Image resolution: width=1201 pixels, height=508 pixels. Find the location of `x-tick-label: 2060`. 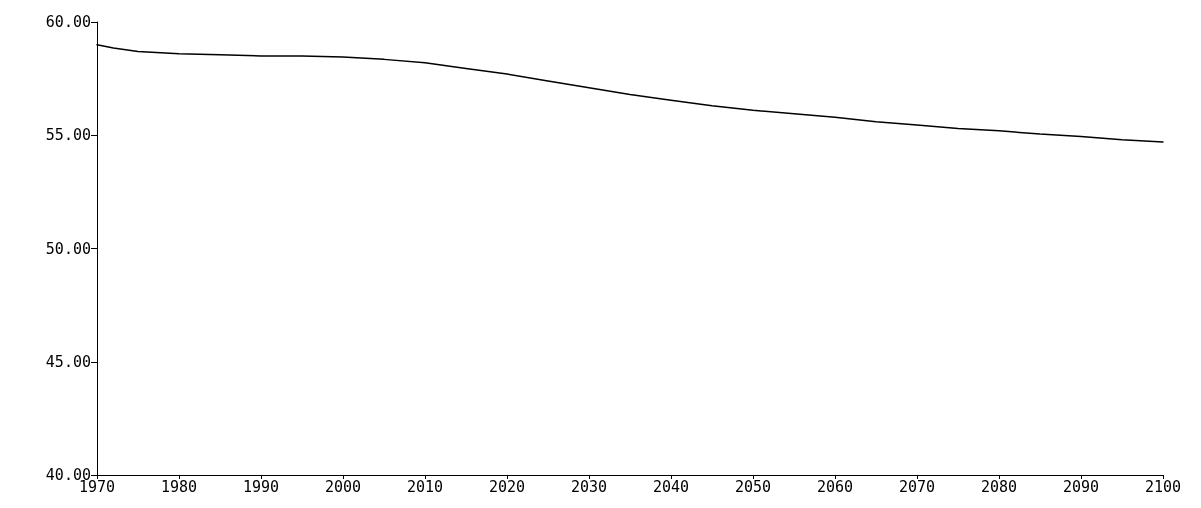

x-tick-label: 2060 is located at coordinates (835, 486).